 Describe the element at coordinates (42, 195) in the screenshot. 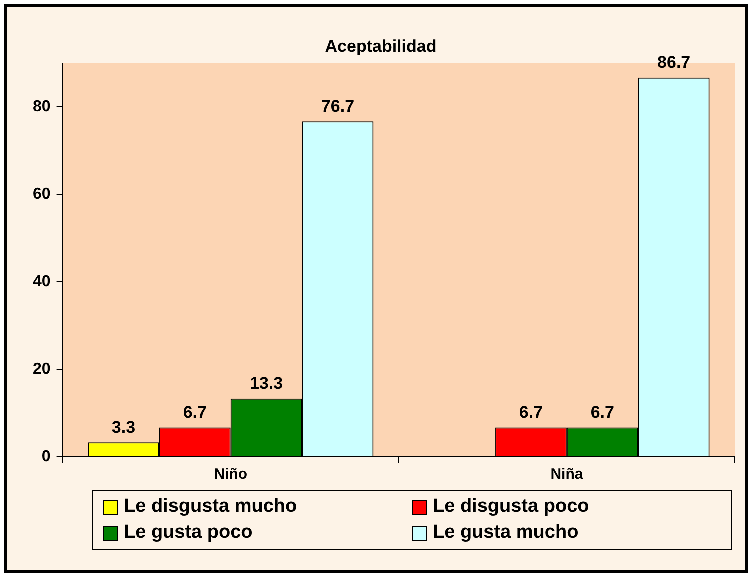

I see `y-tick-label: 60` at that location.